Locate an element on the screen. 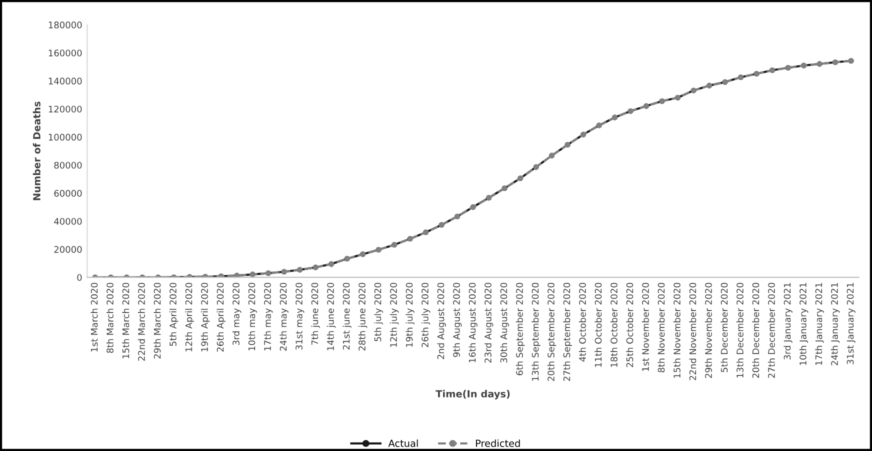 This screenshot has height=451, width=872. x-tick-label: 19th july 2020 is located at coordinates (410, 314).